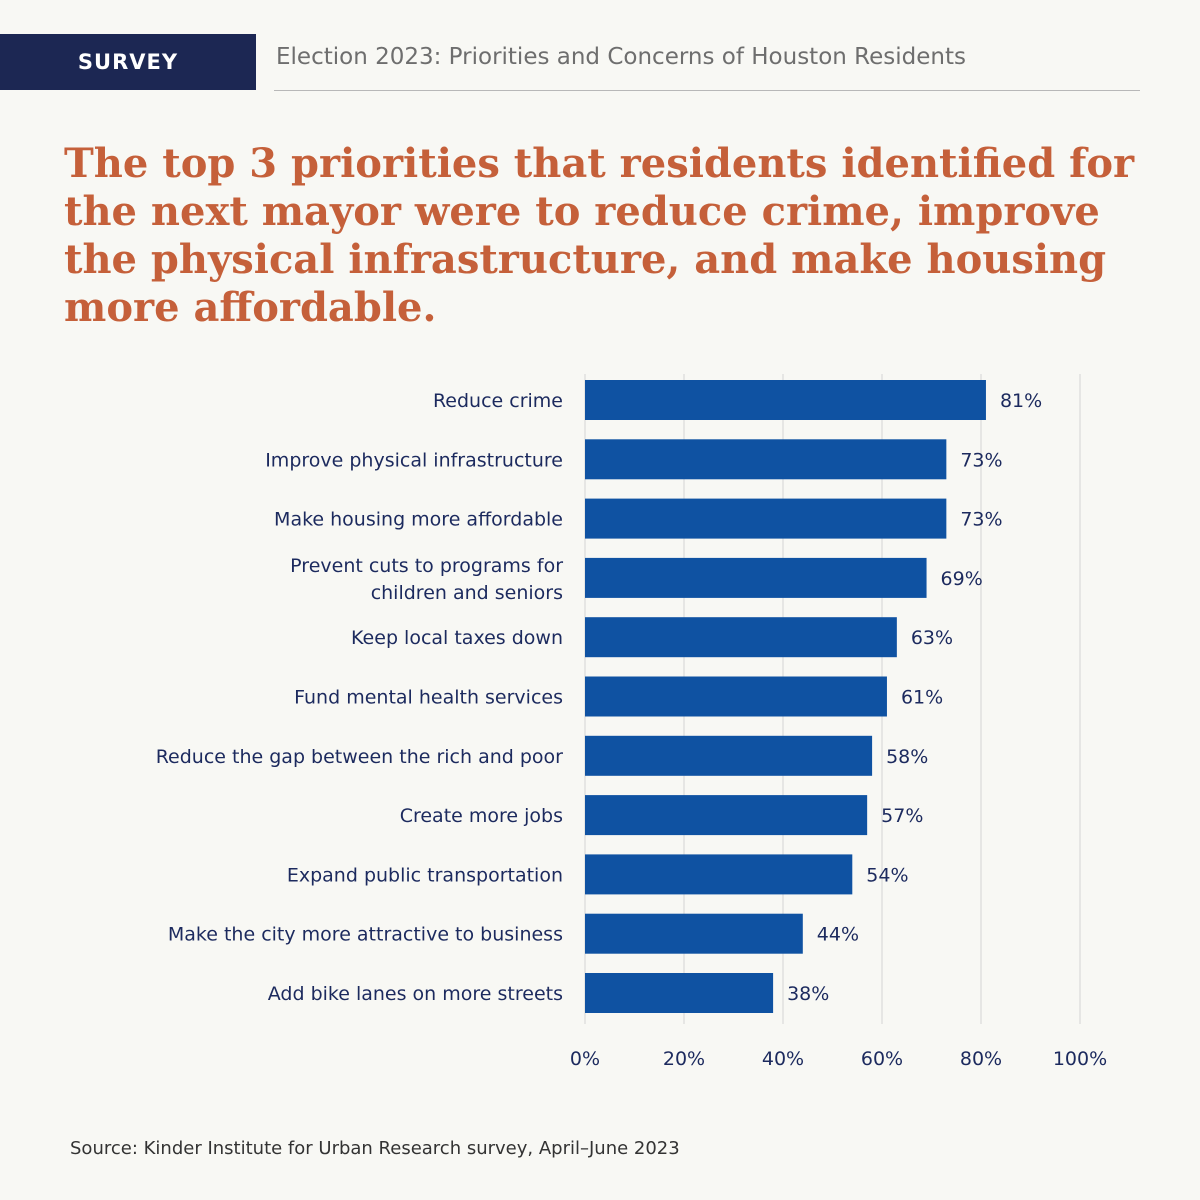  What do you see at coordinates (1021, 401) in the screenshot?
I see `value-label: 81%` at bounding box center [1021, 401].